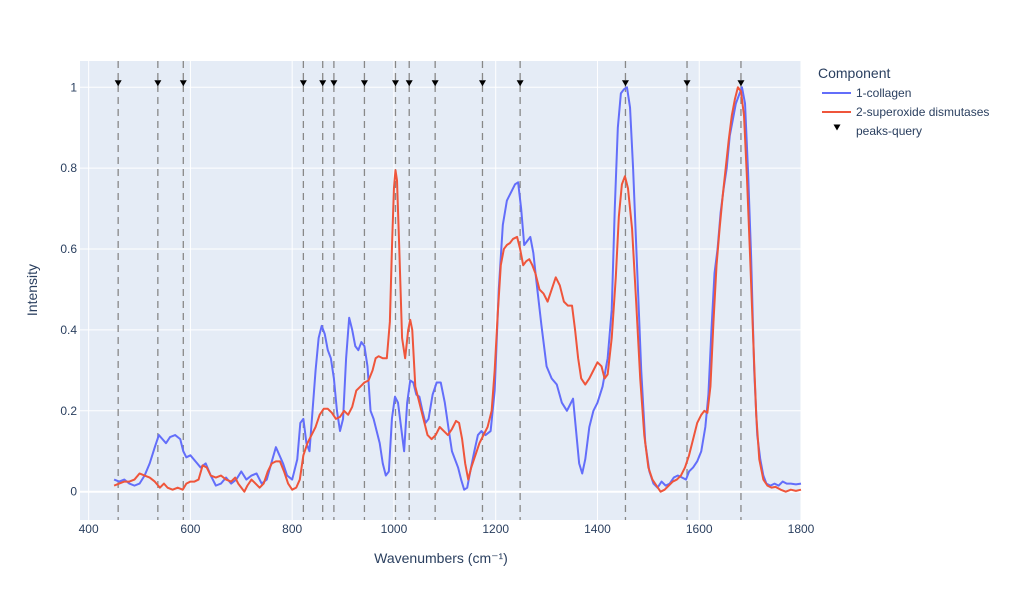  Describe the element at coordinates (837, 127) in the screenshot. I see `legend-swatch-peaks-query` at that location.